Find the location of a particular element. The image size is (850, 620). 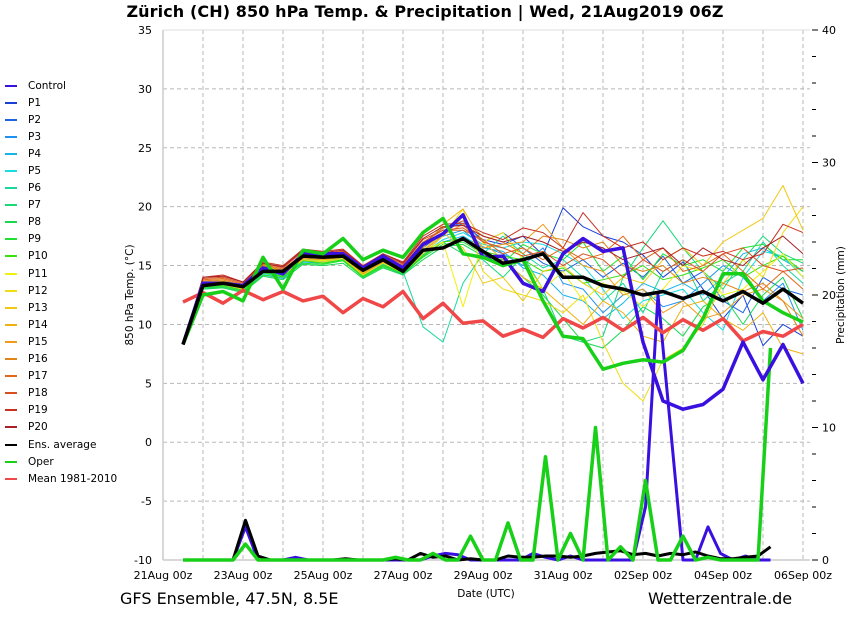

y-tick-label: 35 is located at coordinates (145, 30).